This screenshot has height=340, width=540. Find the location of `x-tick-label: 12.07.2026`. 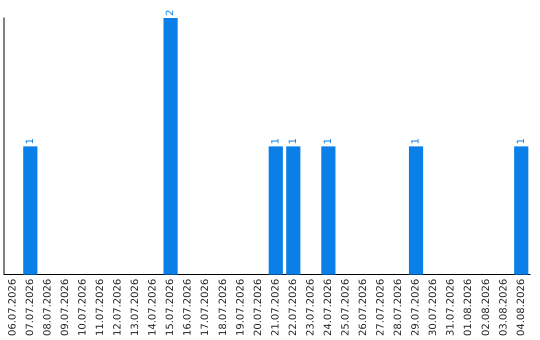

x-tick-label: 12.07.2026 is located at coordinates (118, 307).